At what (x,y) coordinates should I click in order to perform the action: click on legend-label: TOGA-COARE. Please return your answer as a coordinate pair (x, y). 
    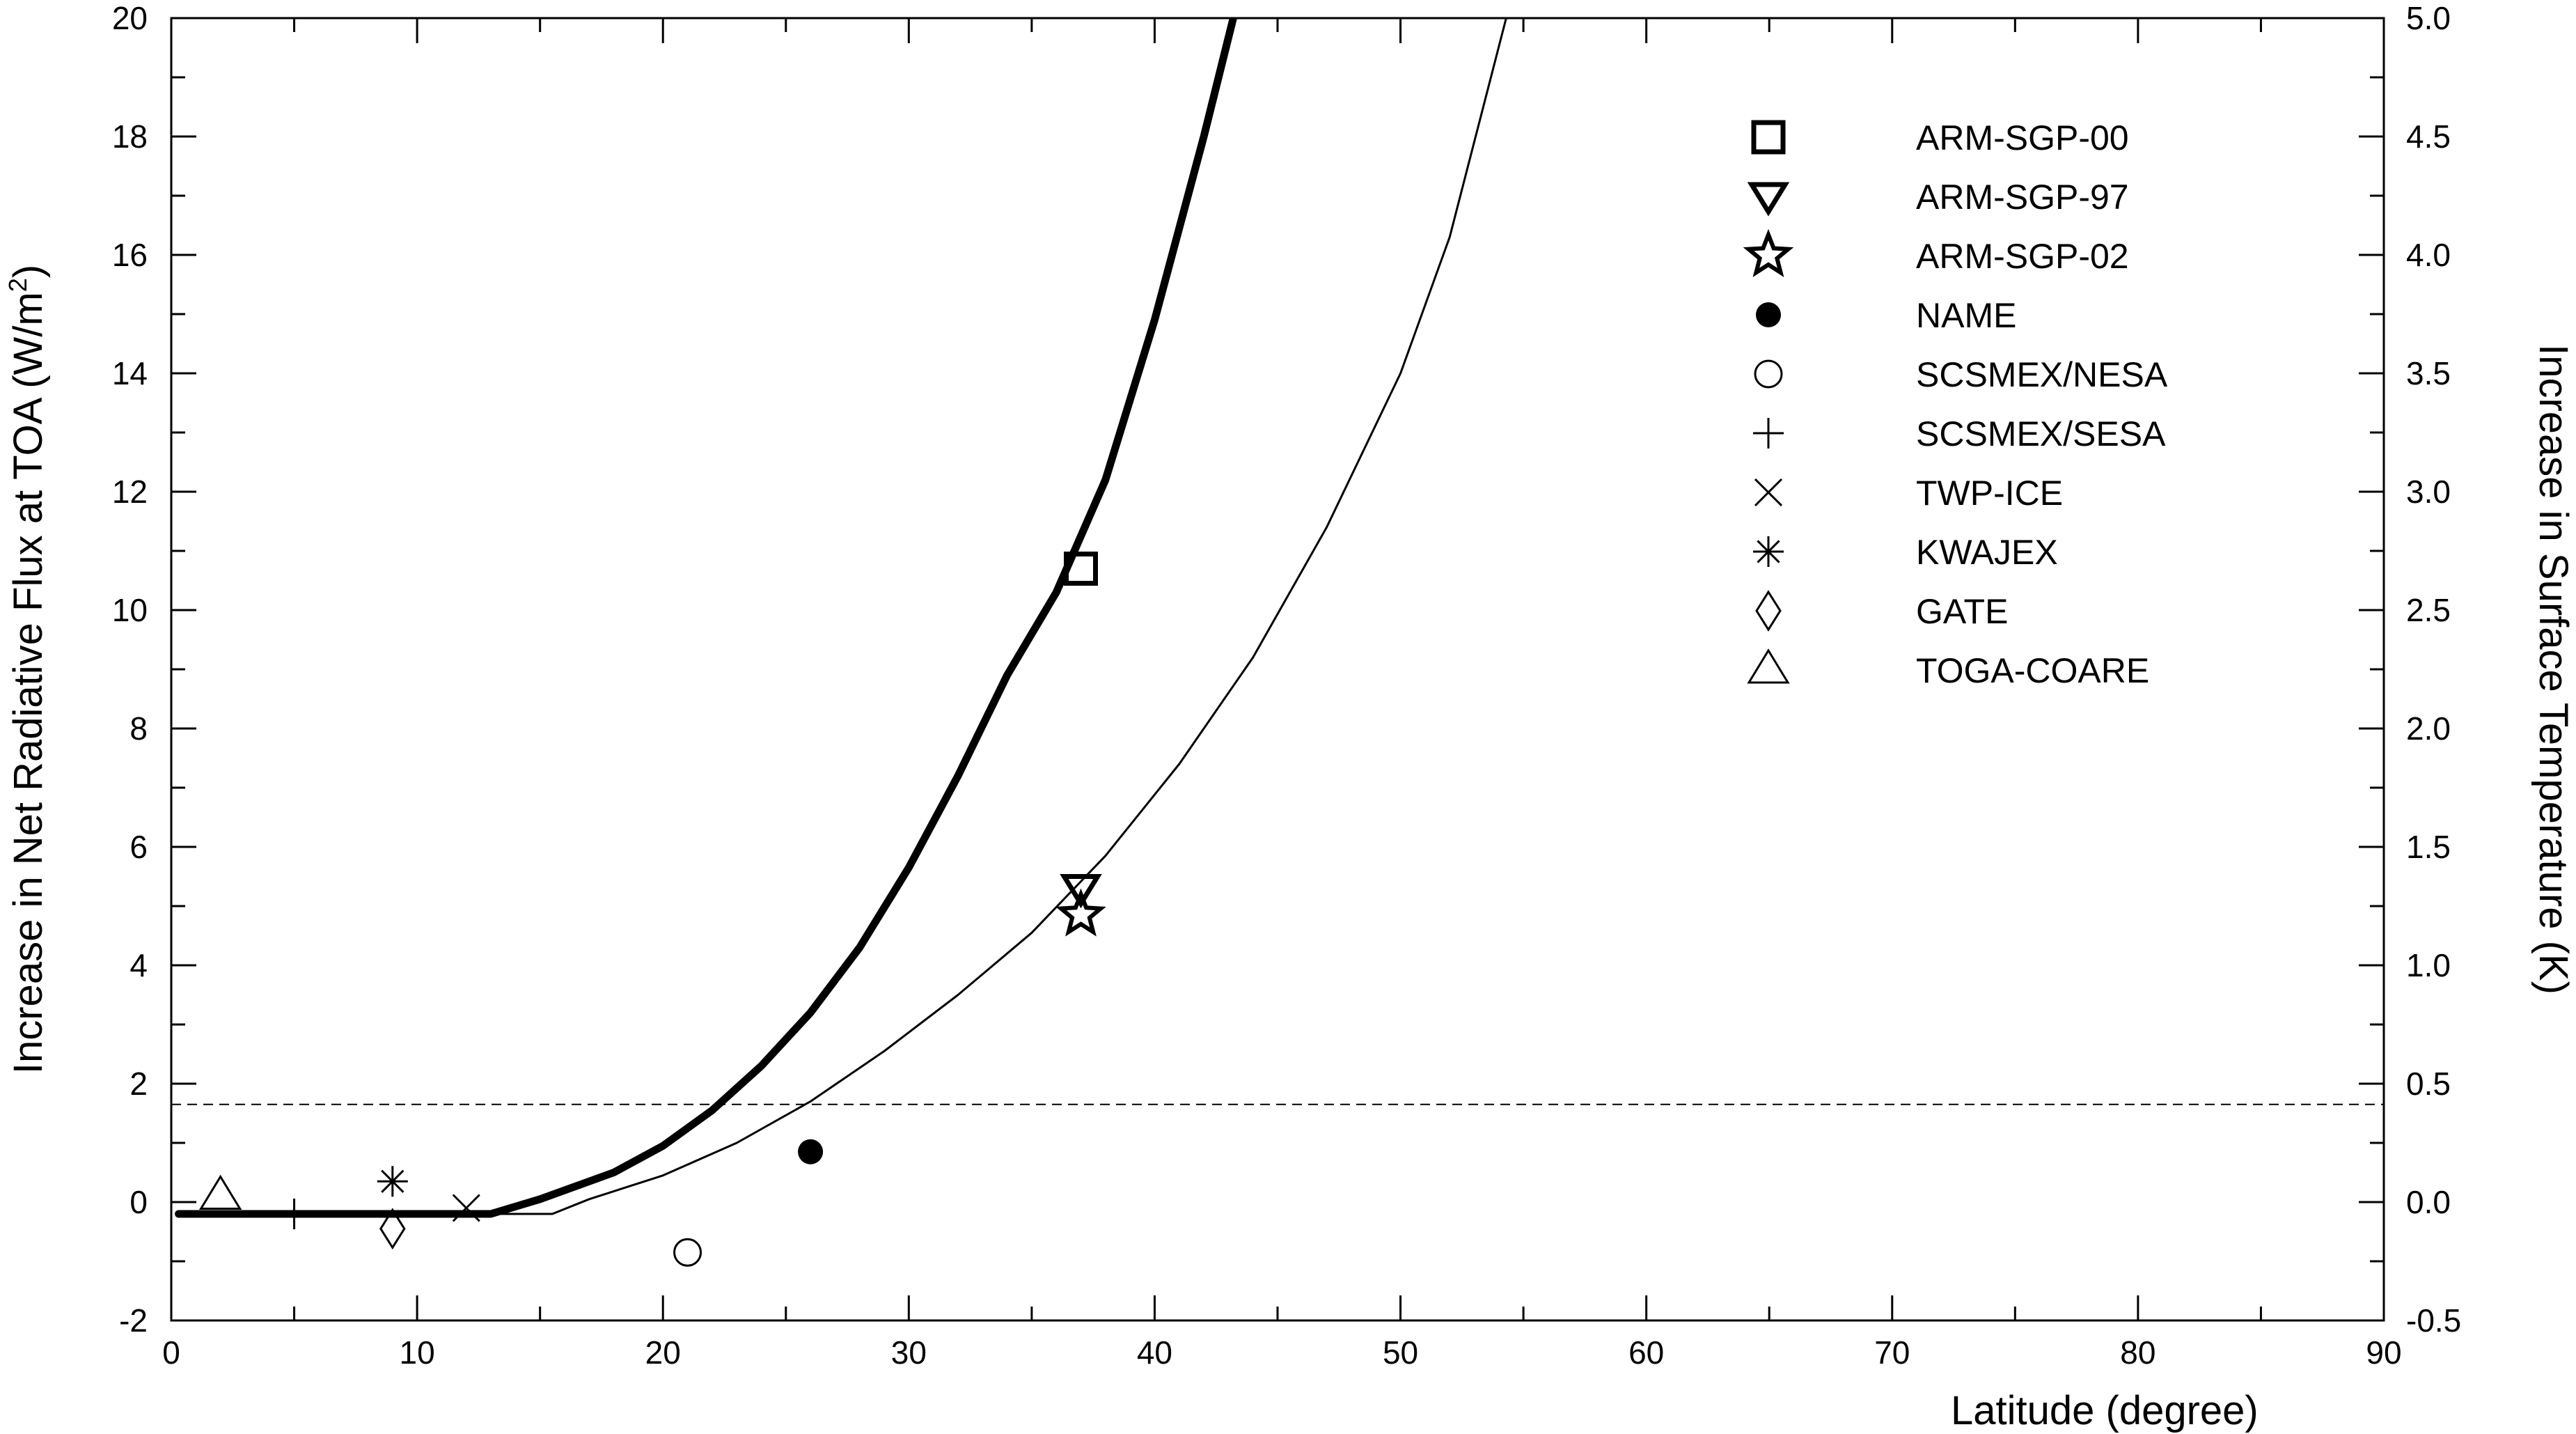
    Looking at the image, I should click on (2032, 670).